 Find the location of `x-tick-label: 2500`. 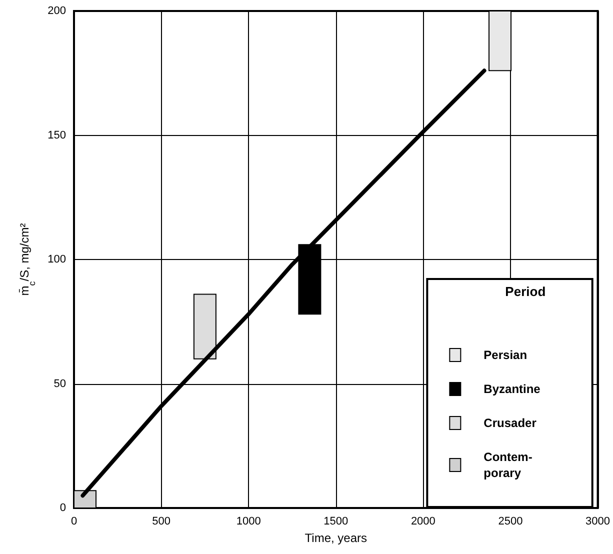

x-tick-label: 2500 is located at coordinates (510, 522).